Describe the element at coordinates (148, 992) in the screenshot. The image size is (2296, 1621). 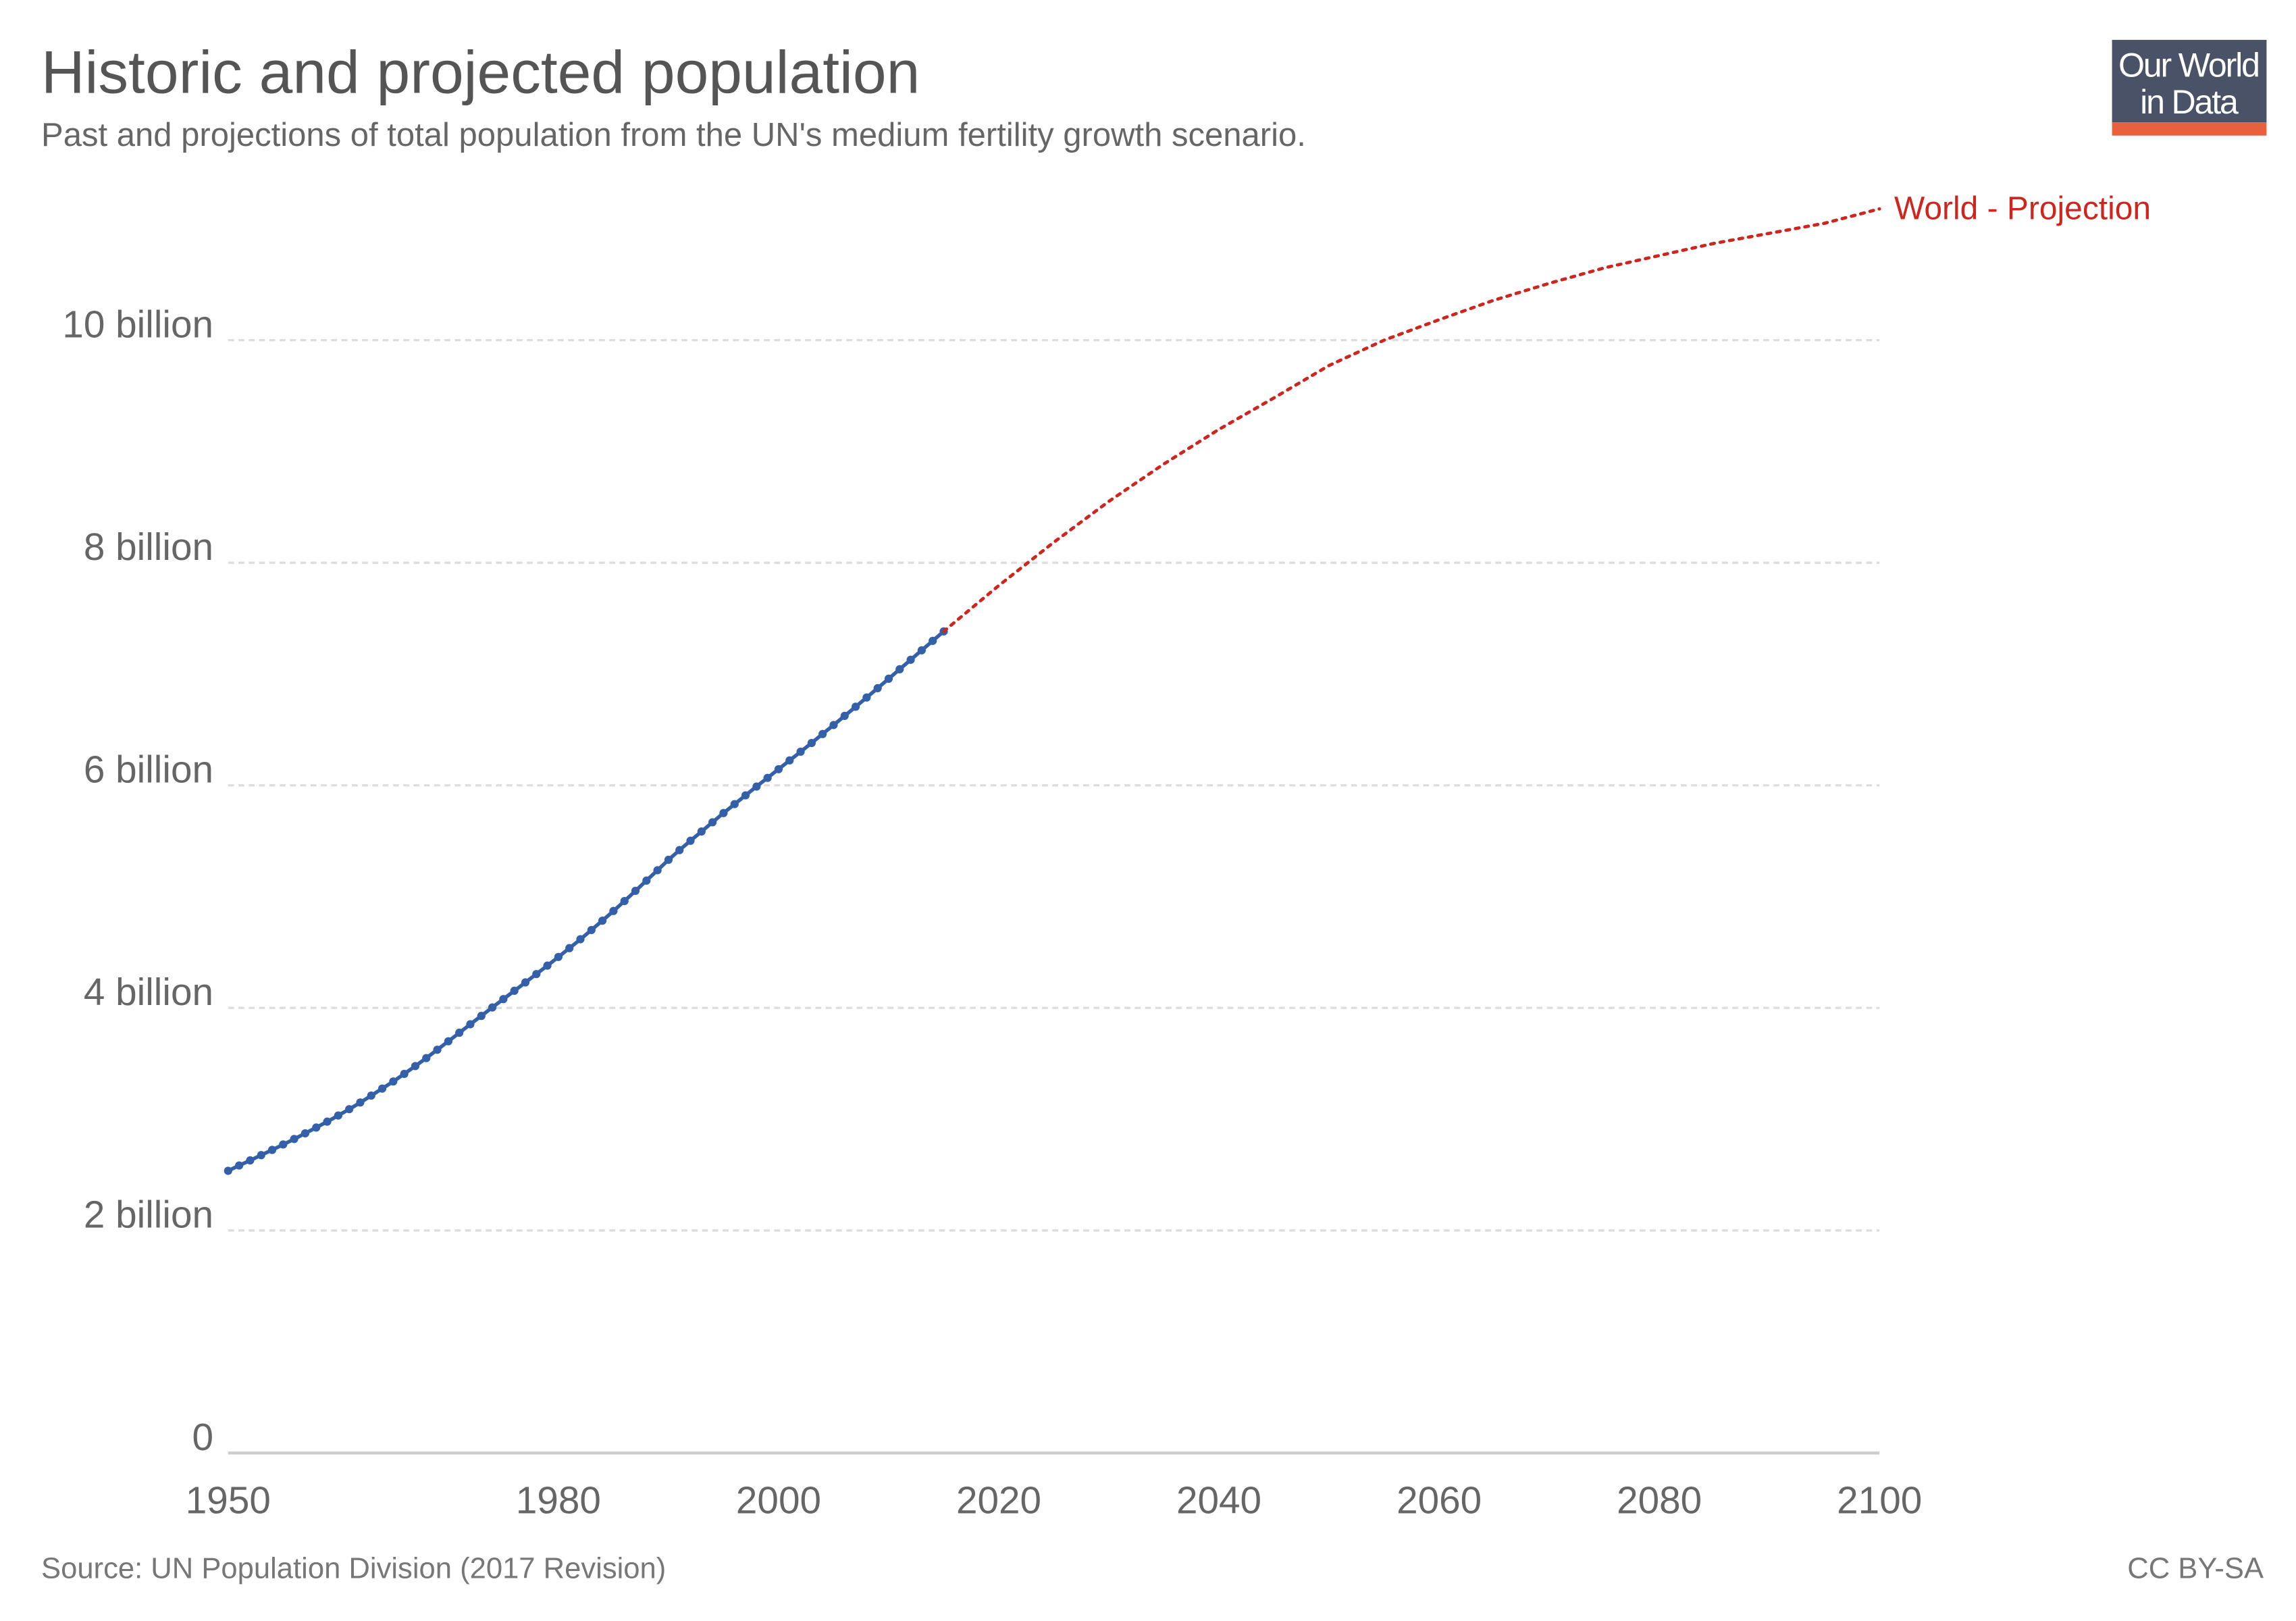
I see `y-tick-label: 4 billion` at that location.